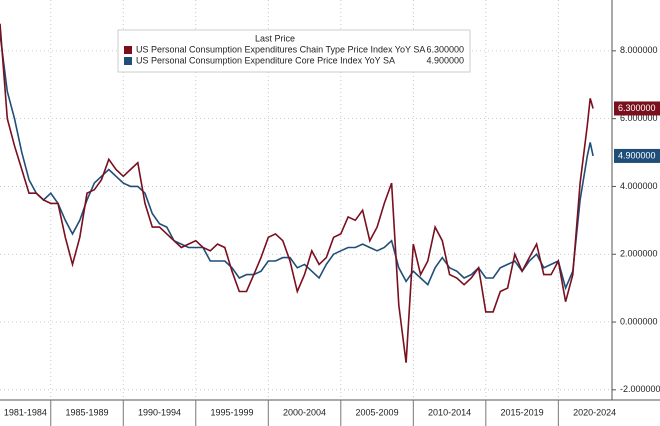  What do you see at coordinates (445, 49) in the screenshot?
I see `legend-value: 6.300000` at bounding box center [445, 49].